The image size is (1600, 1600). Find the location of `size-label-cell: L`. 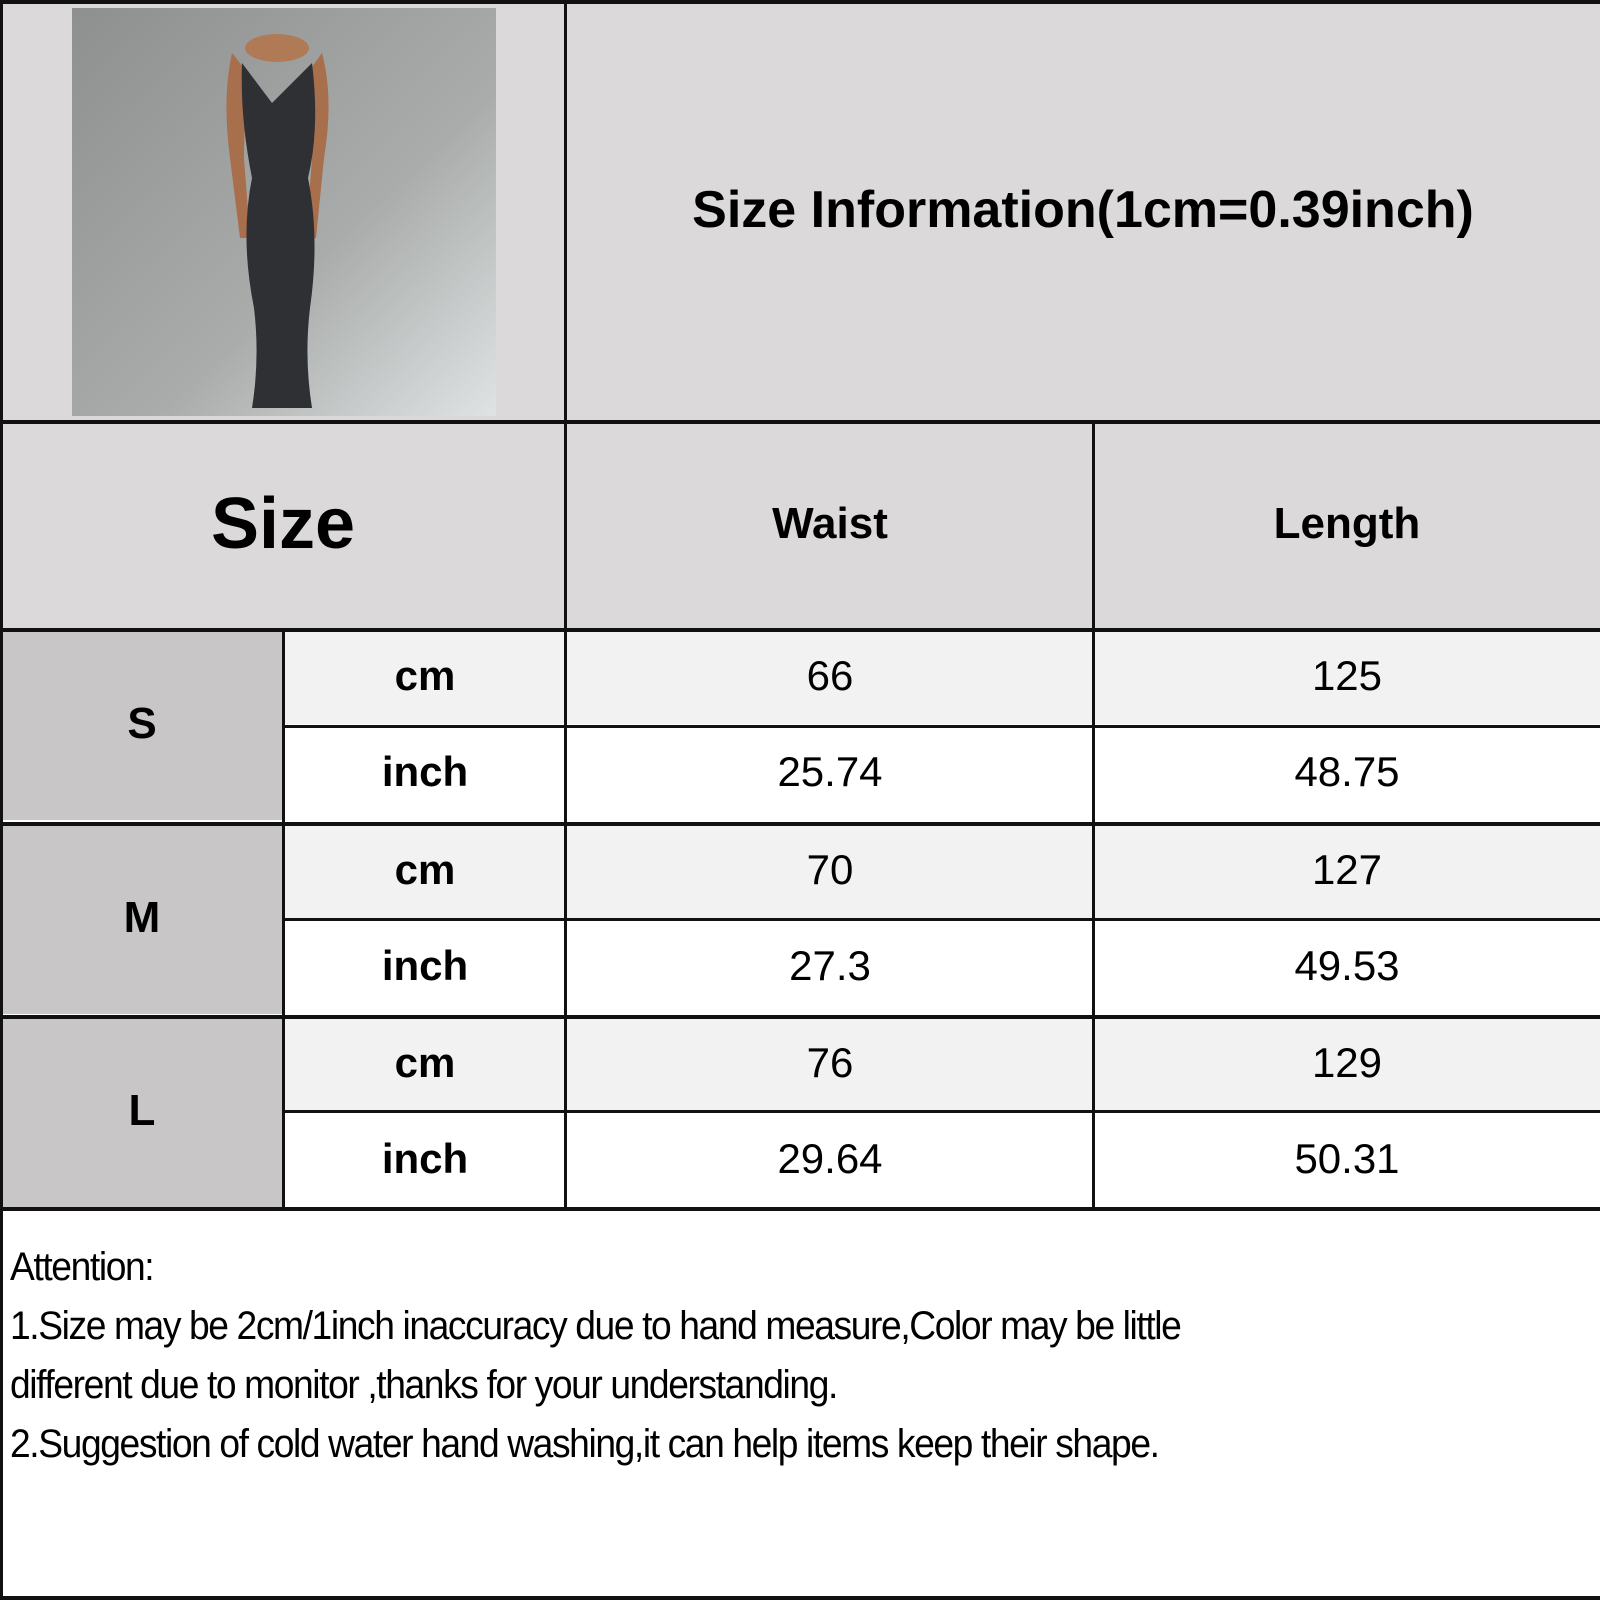

size-label-cell: L is located at coordinates (142, 1111).